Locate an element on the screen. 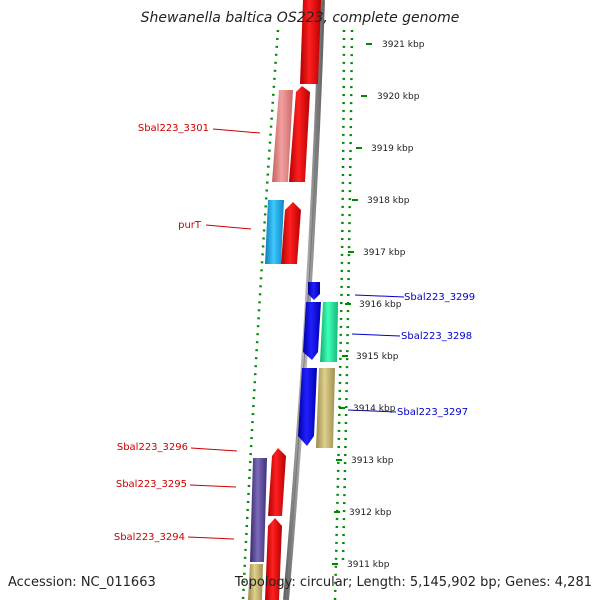 This screenshot has width=600, height=600. kbp-label: 3919 kbp is located at coordinates (392, 149).